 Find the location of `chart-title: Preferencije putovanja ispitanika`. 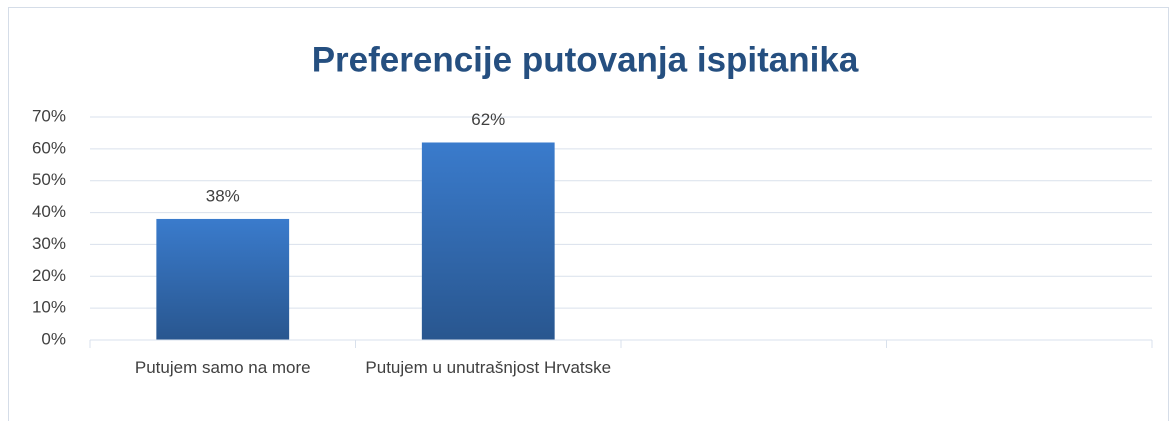

chart-title: Preferencije putovanja ispitanika is located at coordinates (585, 59).